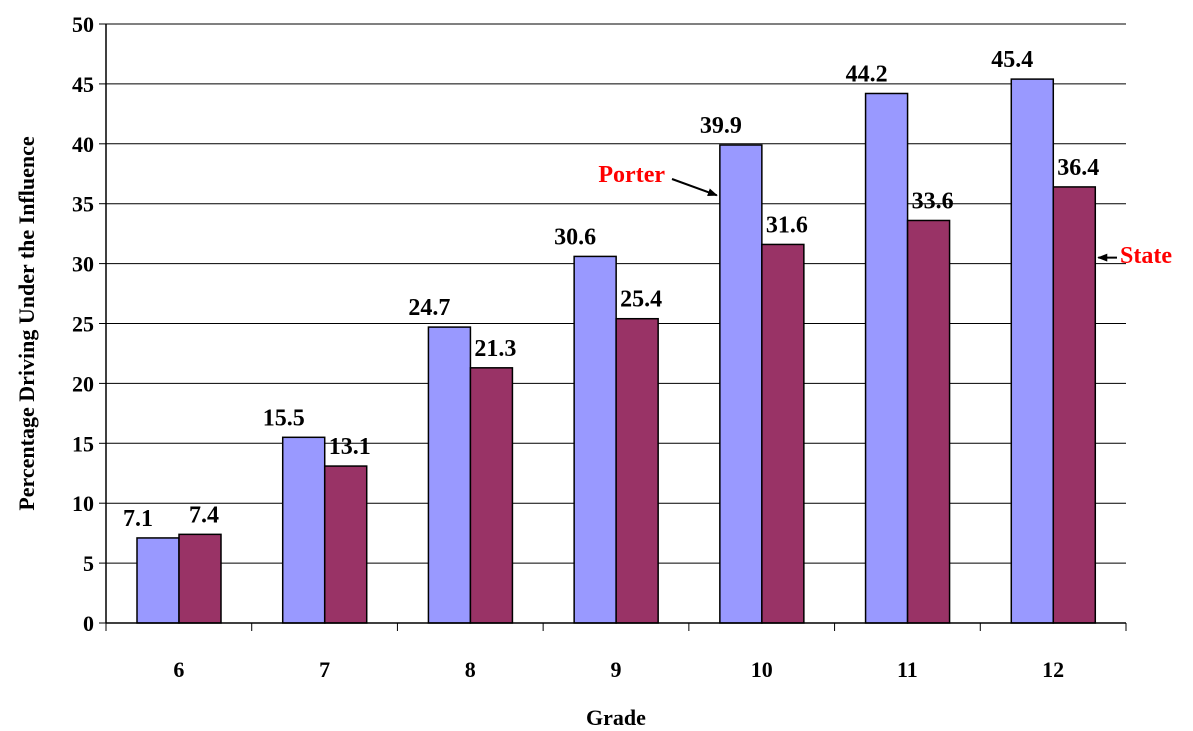 This screenshot has height=731, width=1193. Describe the element at coordinates (694, 187) in the screenshot. I see `callout-arrow` at that location.